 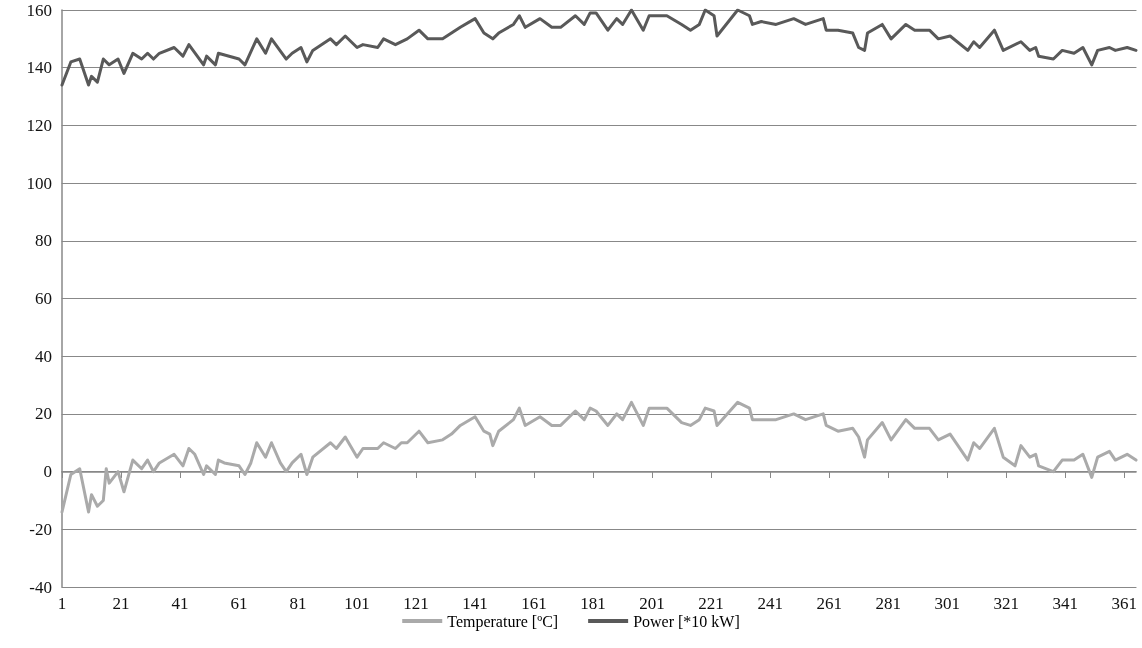 What do you see at coordinates (711, 603) in the screenshot?
I see `x-tick-label: 221` at bounding box center [711, 603].